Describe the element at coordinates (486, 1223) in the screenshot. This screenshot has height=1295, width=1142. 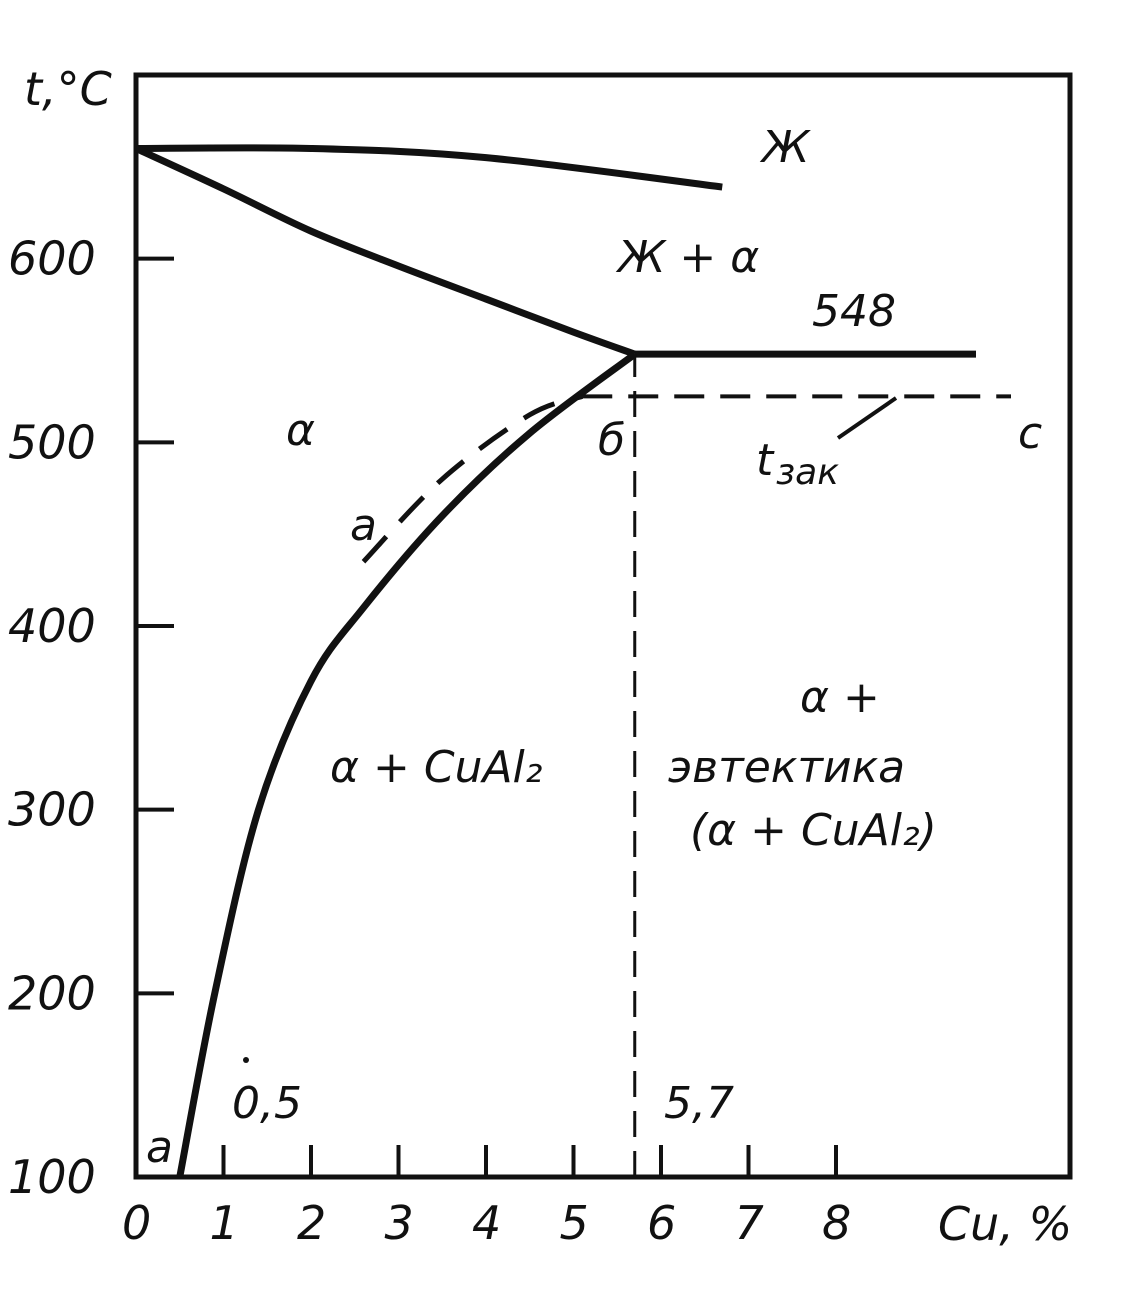
I see `x-tick-label: 4` at that location.